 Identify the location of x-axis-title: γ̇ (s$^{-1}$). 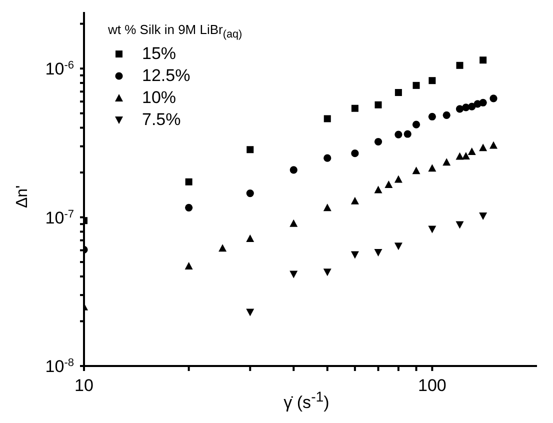
(307, 400).